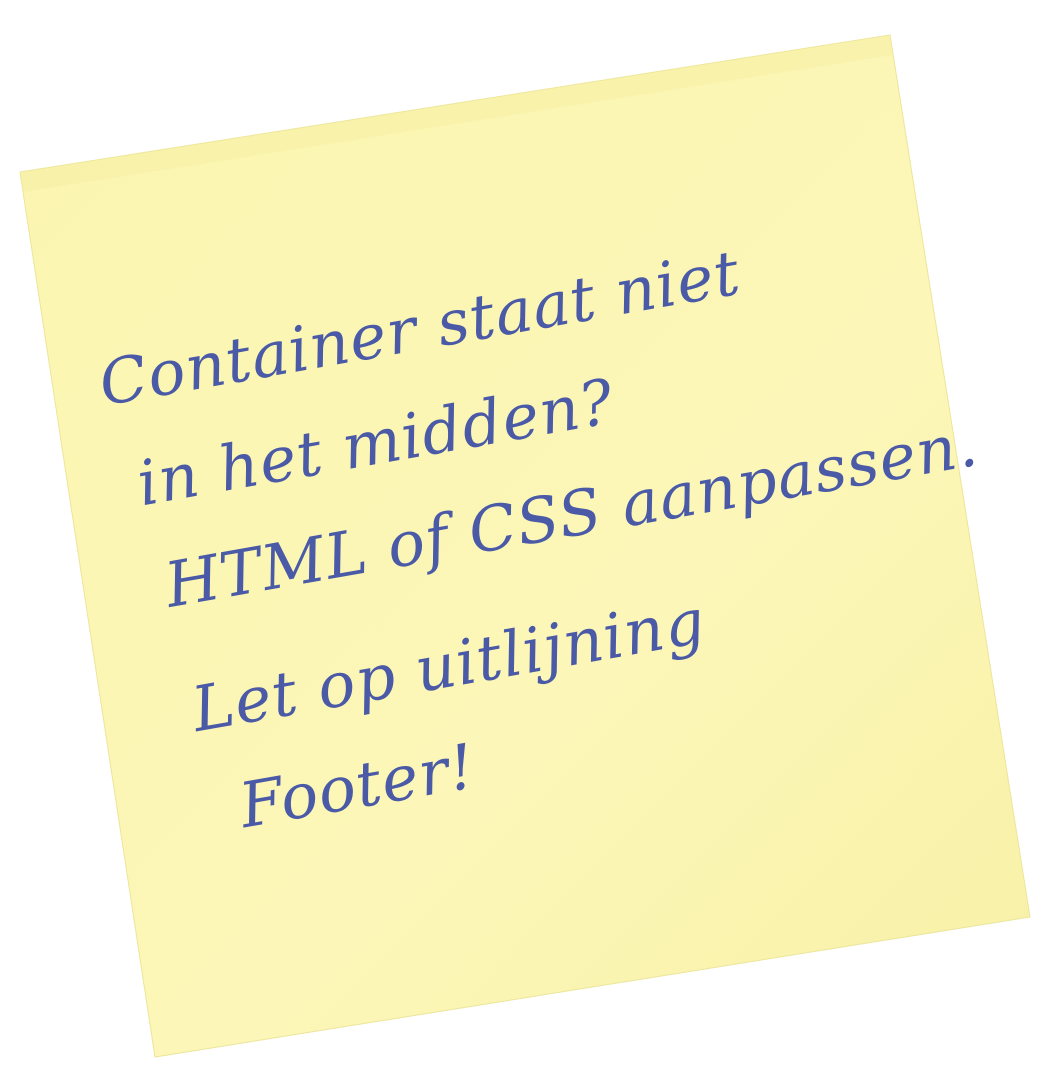 The image size is (1043, 1073). What do you see at coordinates (456, 113) in the screenshot?
I see `adhesive-strip` at bounding box center [456, 113].